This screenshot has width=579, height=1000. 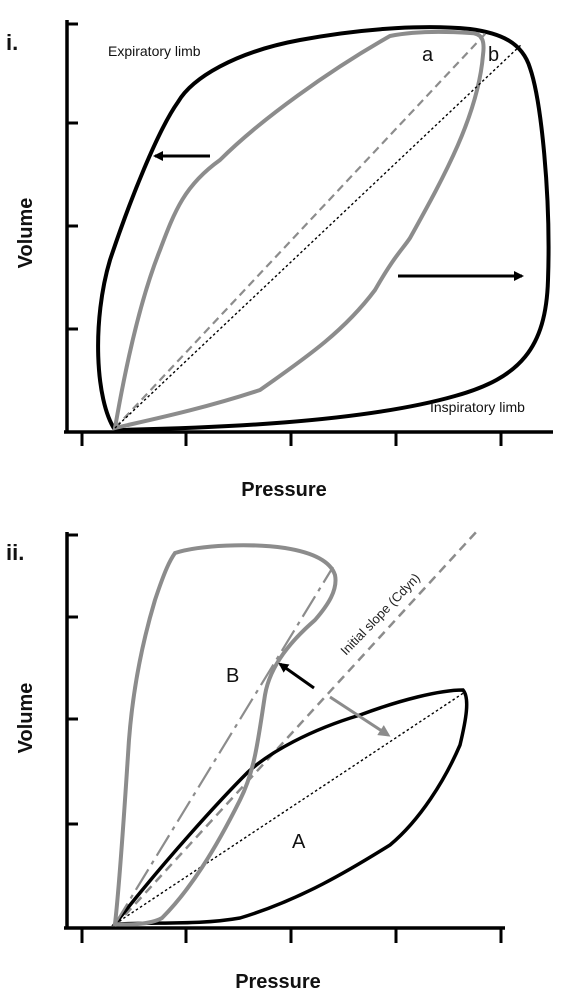 I want to click on panel-i-label: i., so click(x=12, y=42).